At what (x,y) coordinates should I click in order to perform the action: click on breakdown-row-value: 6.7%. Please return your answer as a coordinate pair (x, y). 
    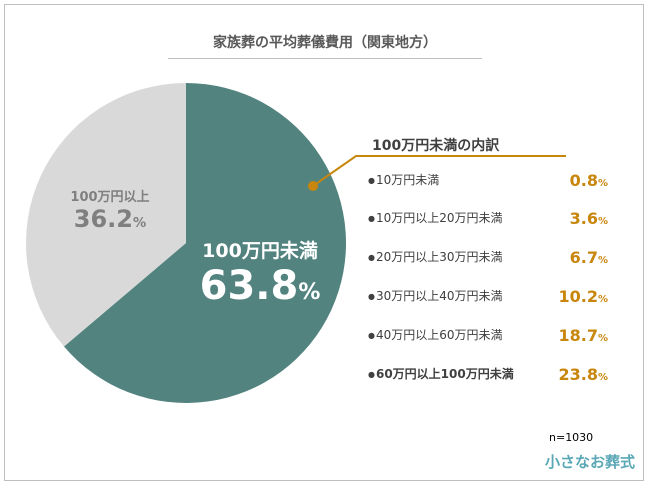
    Looking at the image, I should click on (588, 257).